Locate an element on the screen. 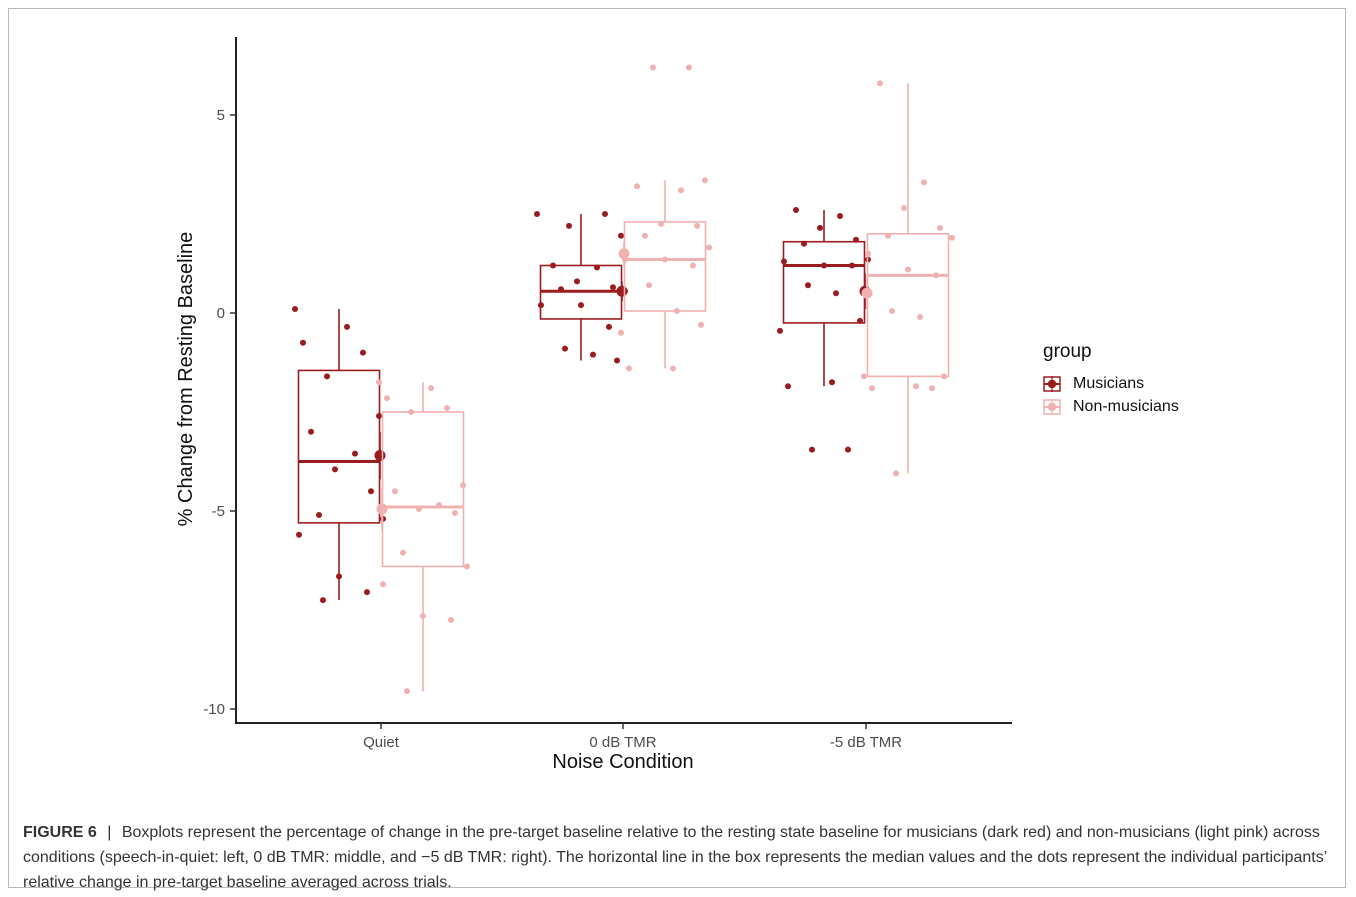 Image resolution: width=1356 pixels, height=897 pixels. caption-label: FIGURE 6 is located at coordinates (60, 832).